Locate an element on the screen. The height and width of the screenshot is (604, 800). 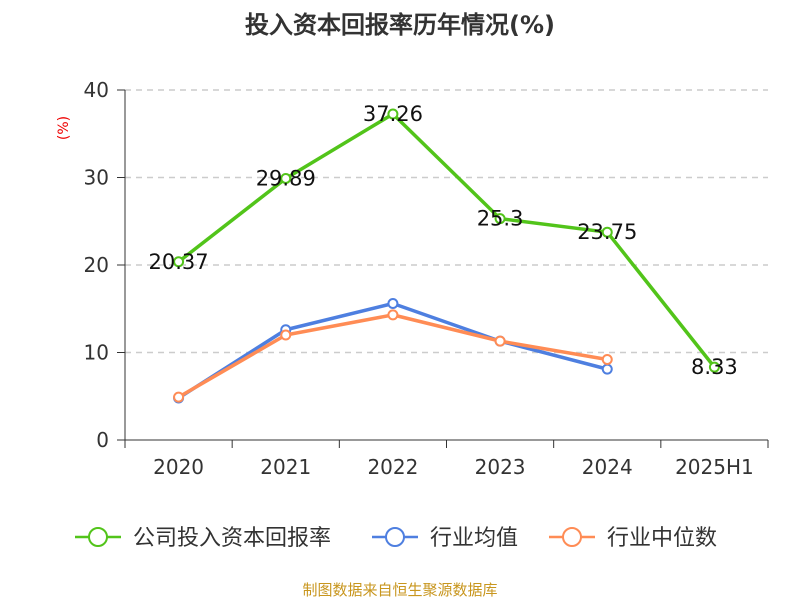
legend-label: 行业均值 is located at coordinates (474, 538).